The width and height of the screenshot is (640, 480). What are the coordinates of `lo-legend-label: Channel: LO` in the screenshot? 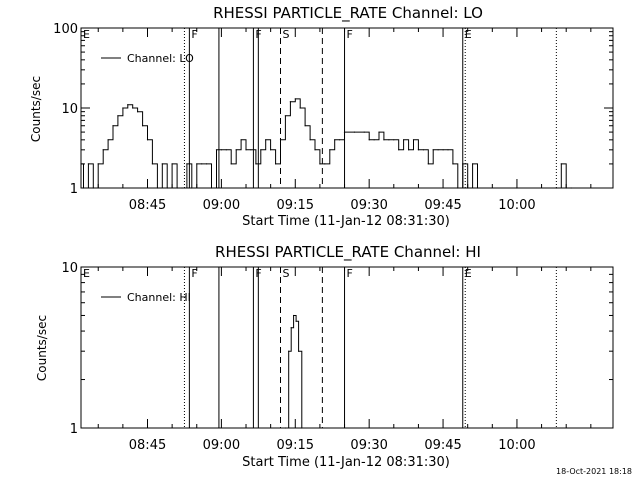 It's located at (160, 58).